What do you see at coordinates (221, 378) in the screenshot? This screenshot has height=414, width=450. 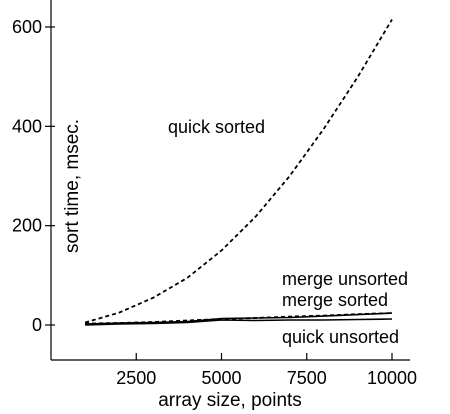 I see `x-tick-label-5000: 5000` at bounding box center [221, 378].